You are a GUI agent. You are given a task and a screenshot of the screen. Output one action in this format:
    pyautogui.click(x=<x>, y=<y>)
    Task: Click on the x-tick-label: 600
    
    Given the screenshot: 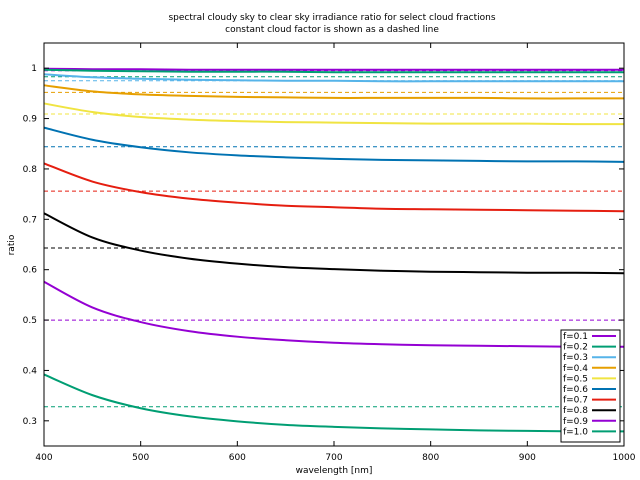 What is the action you would take?
    pyautogui.click(x=237, y=458)
    